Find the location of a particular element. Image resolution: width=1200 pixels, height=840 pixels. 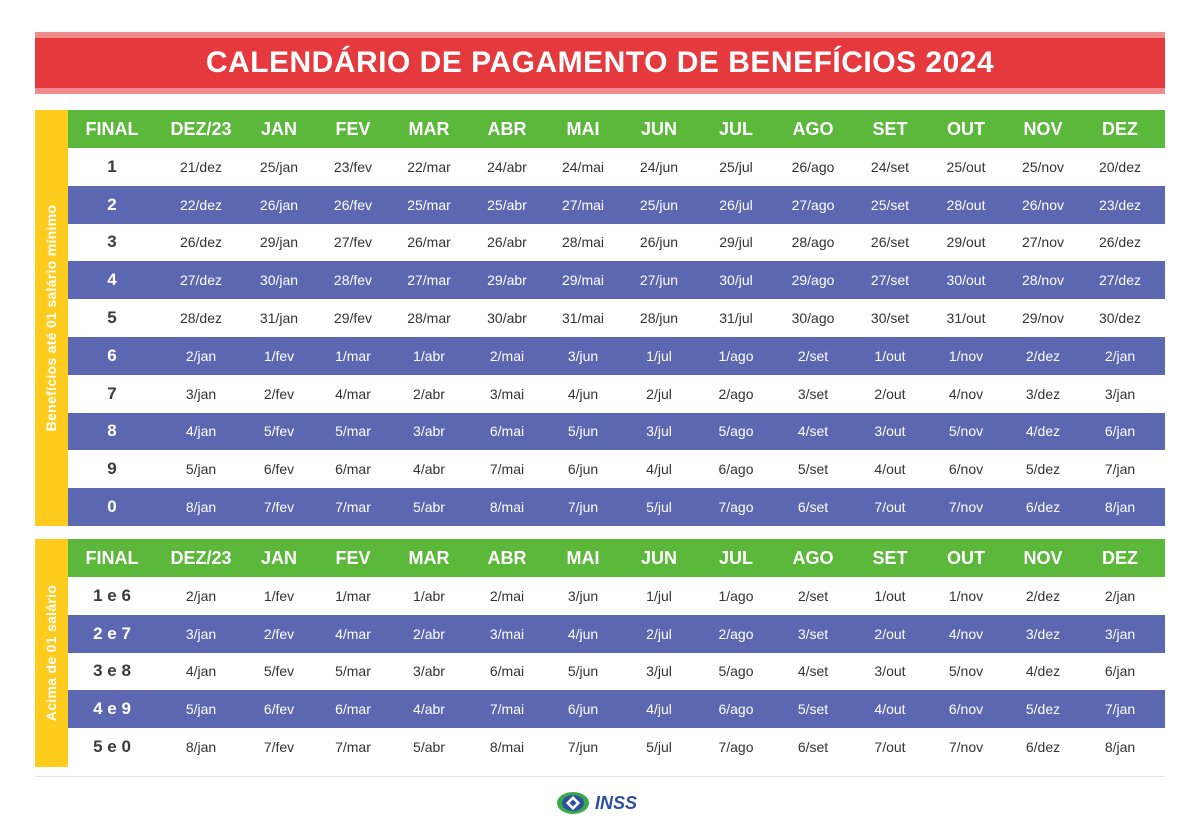

min-wage-payment-date-cell: 25/jan is located at coordinates (279, 166).